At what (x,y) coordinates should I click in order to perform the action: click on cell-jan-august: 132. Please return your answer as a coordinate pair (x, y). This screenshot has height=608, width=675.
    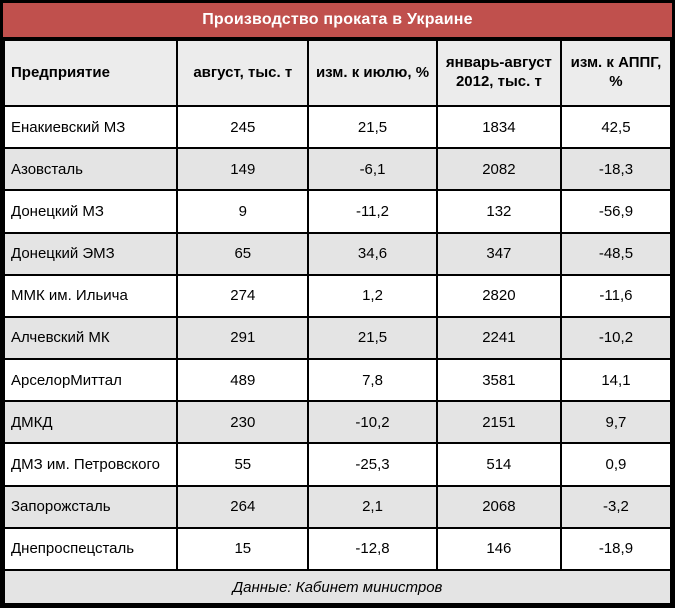
    Looking at the image, I should click on (498, 211).